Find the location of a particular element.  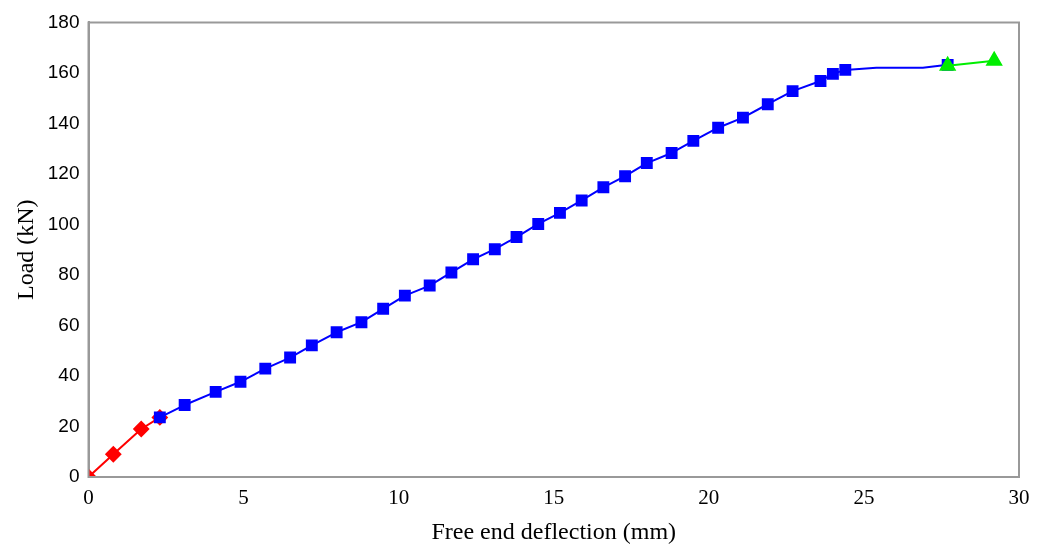

x-tick-label: 5 is located at coordinates (243, 497).